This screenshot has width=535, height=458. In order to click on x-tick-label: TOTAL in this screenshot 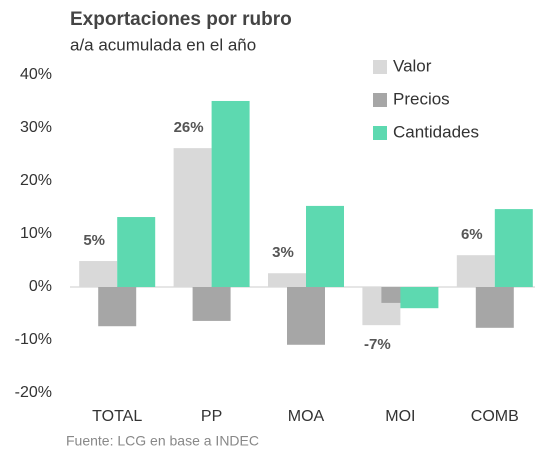, I will do `click(117, 416)`.